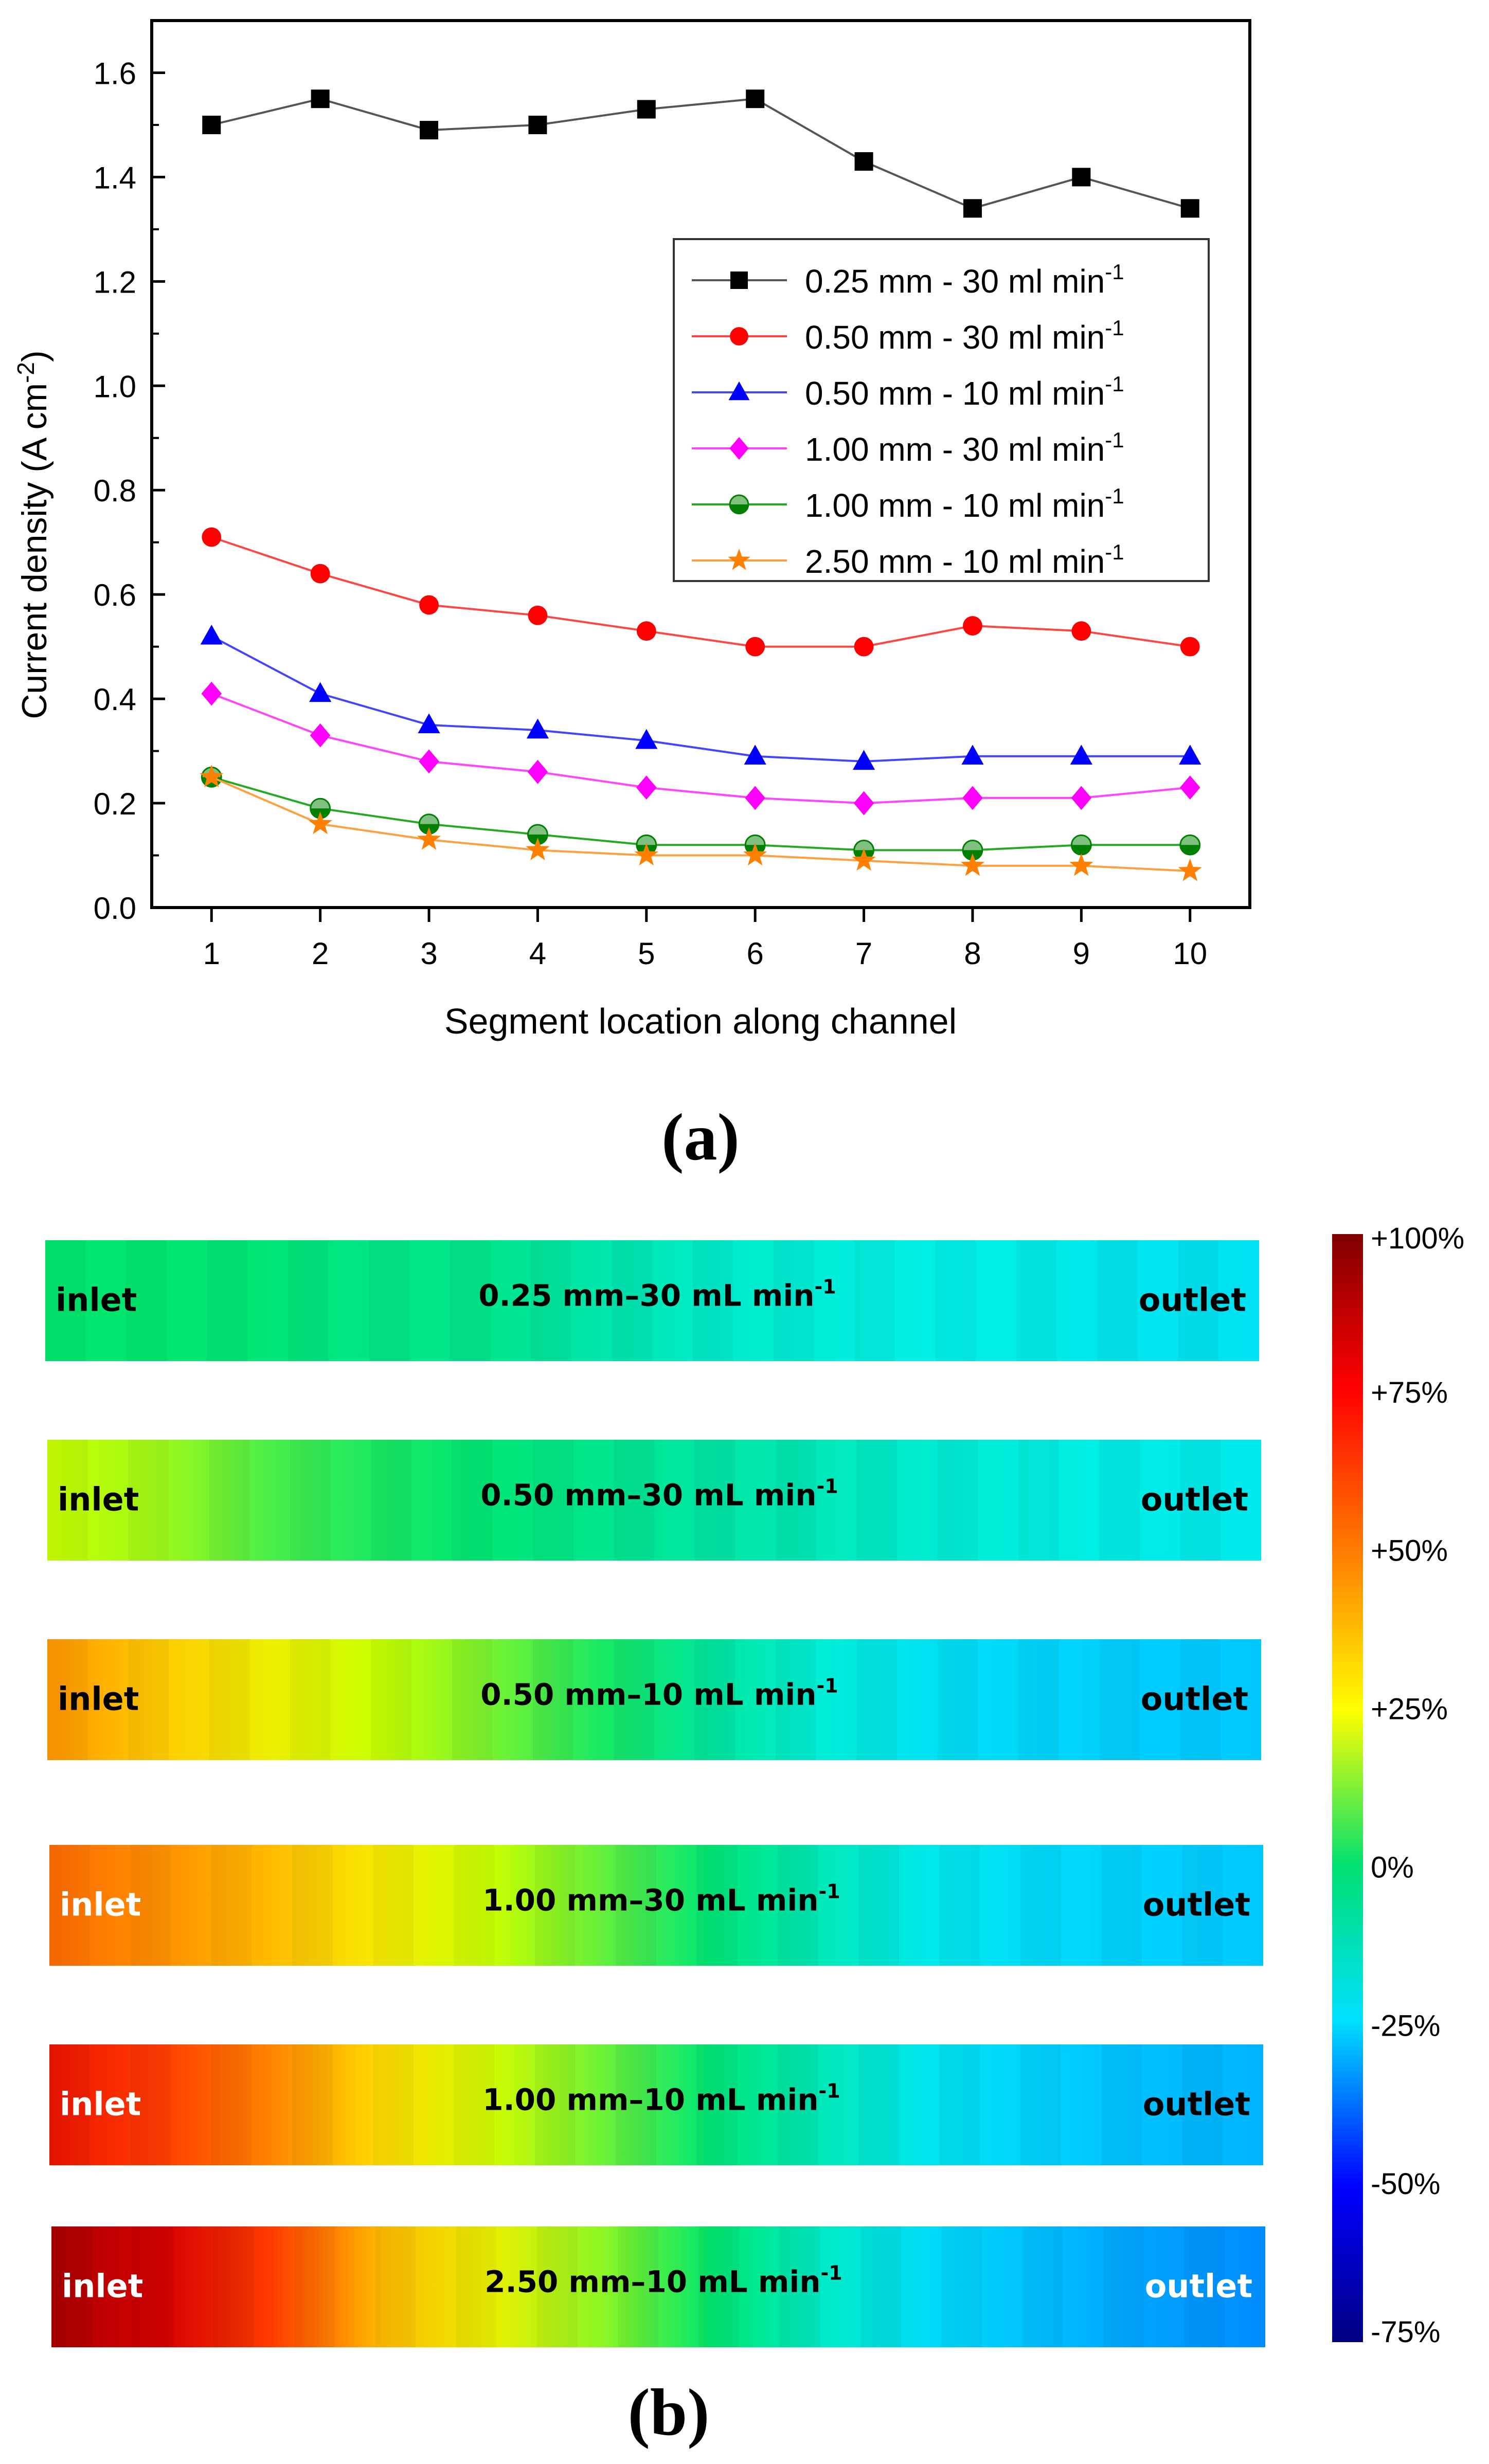 The height and width of the screenshot is (2464, 1489). I want to click on y-tick-label: 1.2, so click(115, 282).